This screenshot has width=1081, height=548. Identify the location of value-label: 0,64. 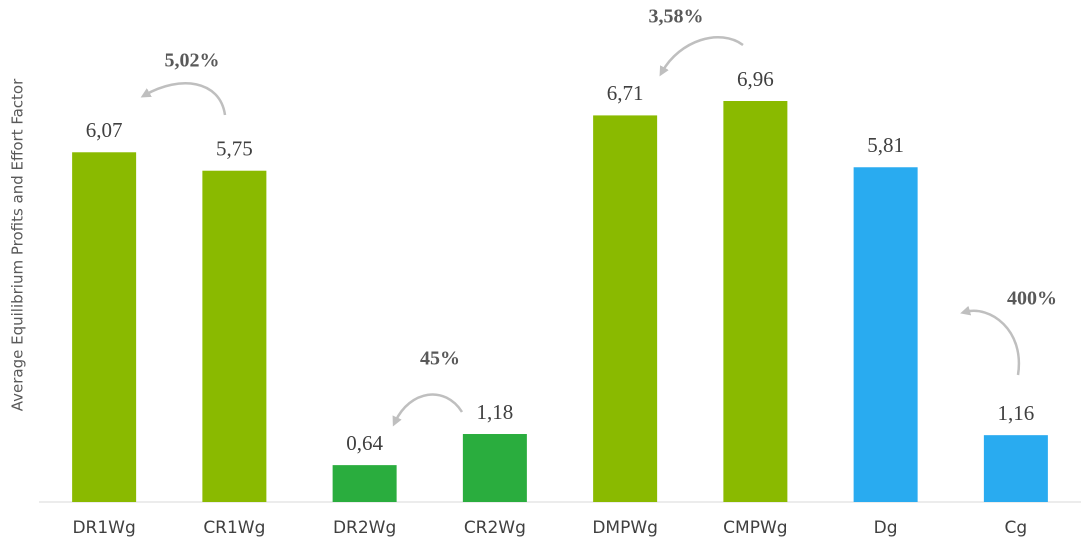
(364, 443).